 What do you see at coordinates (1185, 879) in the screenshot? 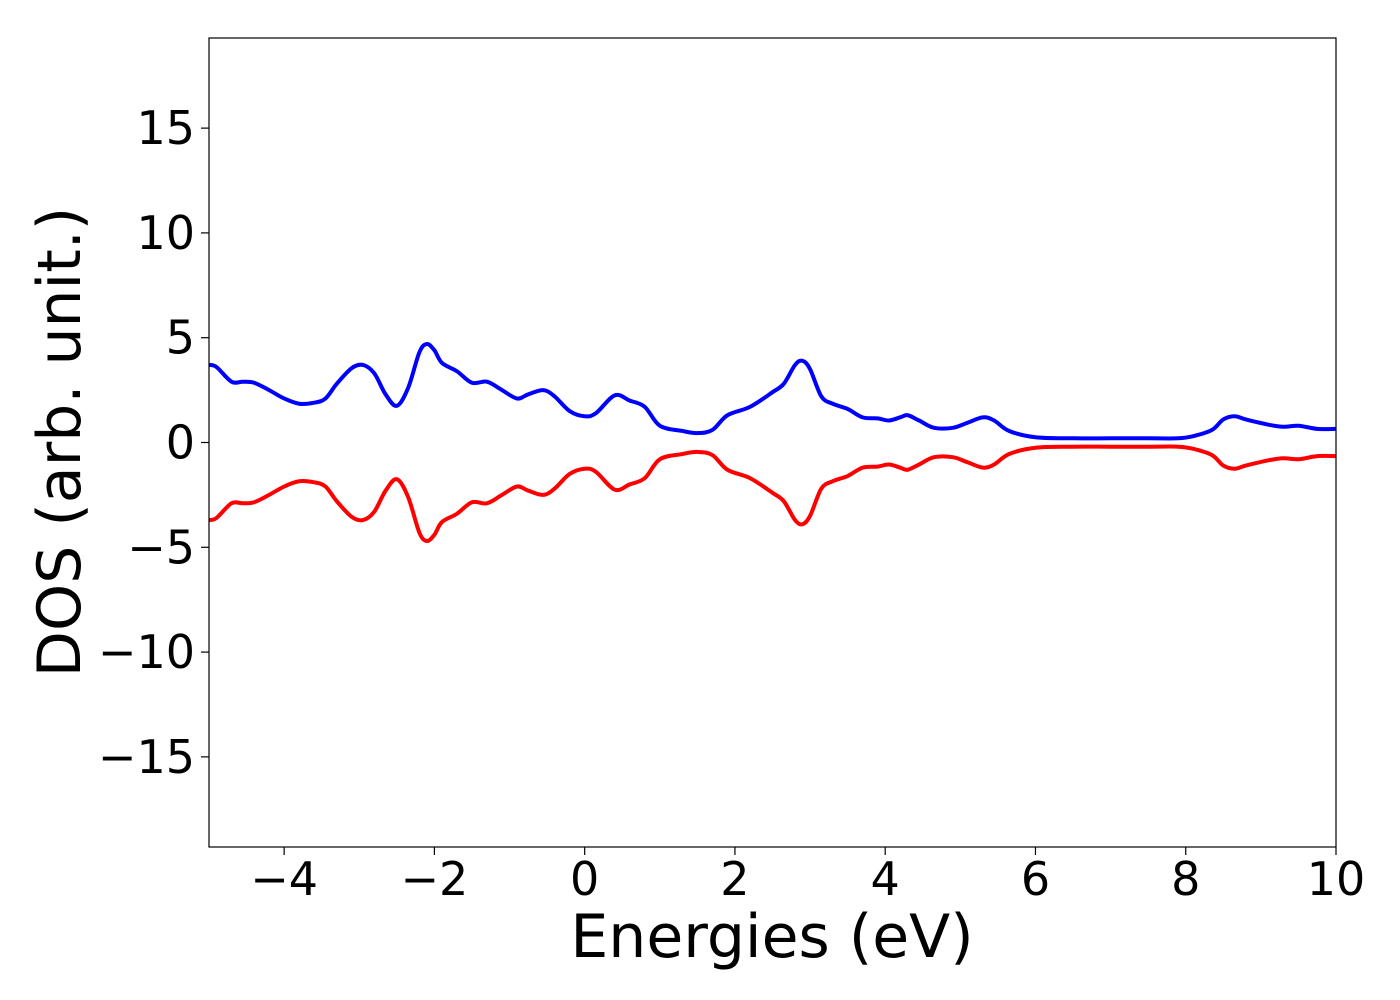
I see `x-tick-label: 8` at bounding box center [1185, 879].